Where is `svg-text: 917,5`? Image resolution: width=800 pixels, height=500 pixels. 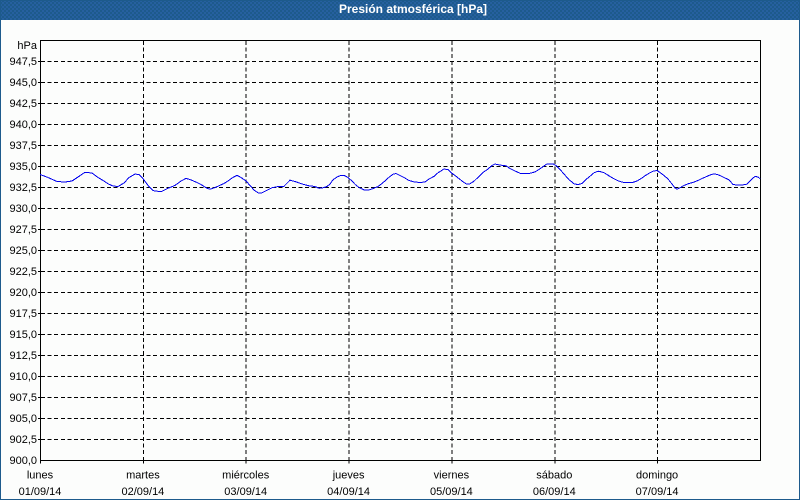 svg-text: 917,5 is located at coordinates (23, 314).